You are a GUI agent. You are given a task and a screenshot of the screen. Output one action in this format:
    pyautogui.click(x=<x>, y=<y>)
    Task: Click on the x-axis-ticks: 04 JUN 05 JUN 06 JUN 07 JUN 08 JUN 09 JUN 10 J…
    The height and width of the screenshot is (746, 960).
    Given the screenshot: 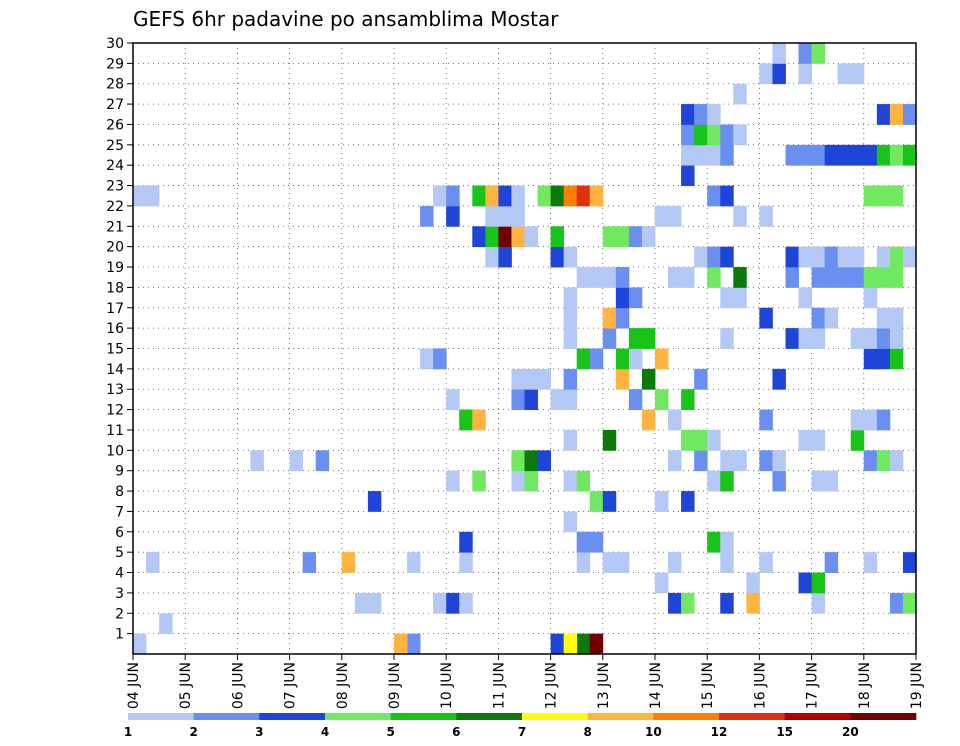 What is the action you would take?
    pyautogui.click(x=525, y=681)
    